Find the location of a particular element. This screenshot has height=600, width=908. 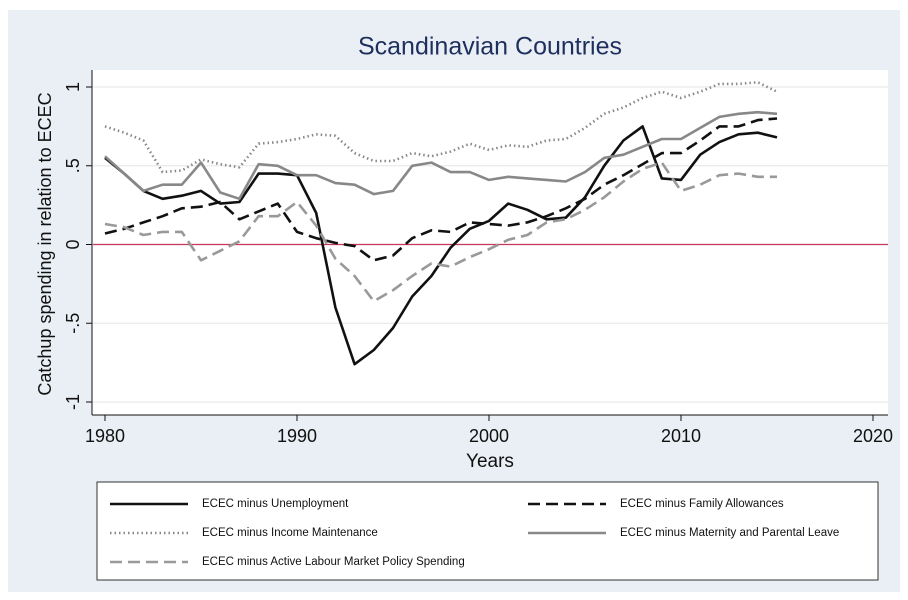

x-tick-label: 1990 is located at coordinates (297, 436).